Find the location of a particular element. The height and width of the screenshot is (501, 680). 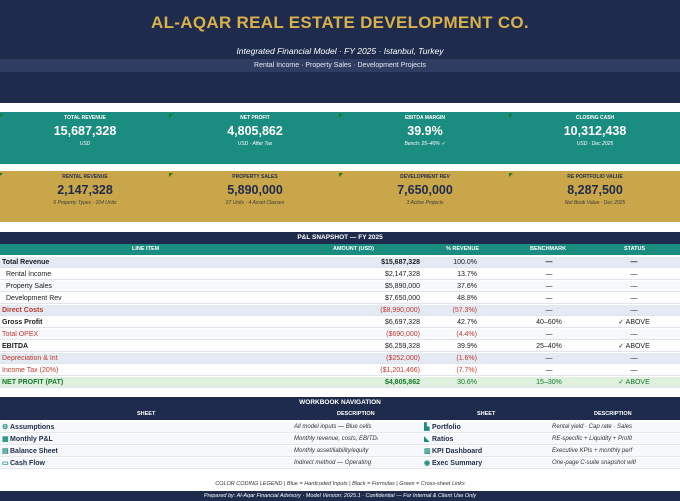

sheet-link-kpi-dashboard: ▥KPI Dashboard is located at coordinates (453, 451).